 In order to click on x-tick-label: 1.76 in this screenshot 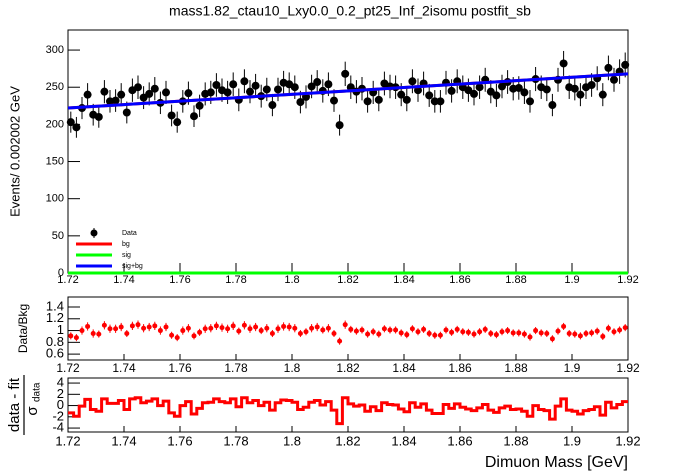, I will do `click(180, 368)`.